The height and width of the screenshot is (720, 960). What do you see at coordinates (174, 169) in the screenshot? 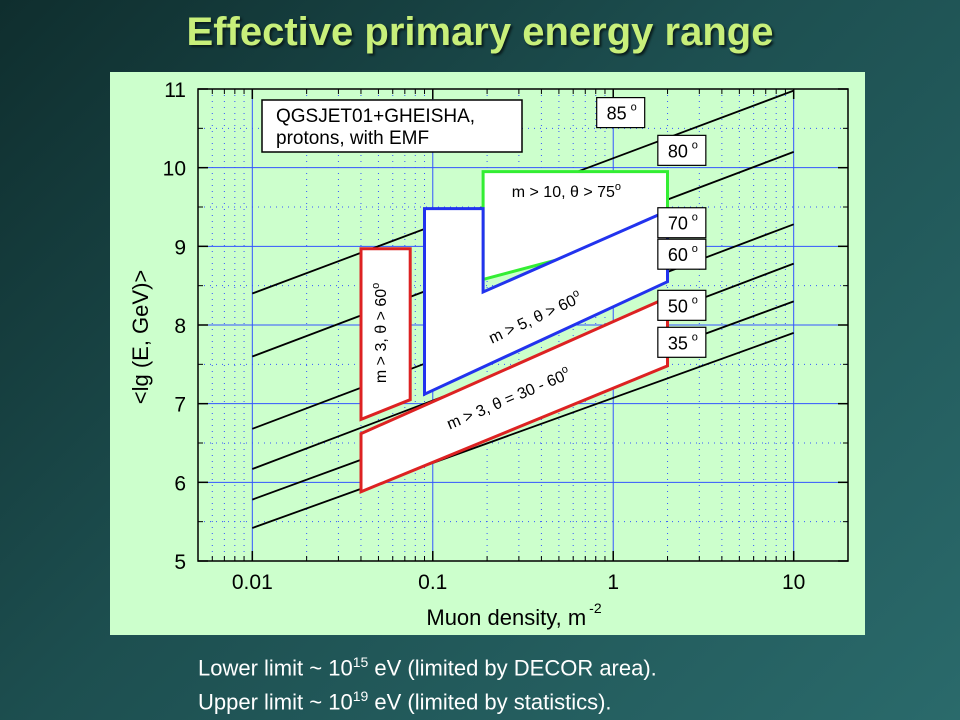
I see `y-tick-label: 10` at bounding box center [174, 169].